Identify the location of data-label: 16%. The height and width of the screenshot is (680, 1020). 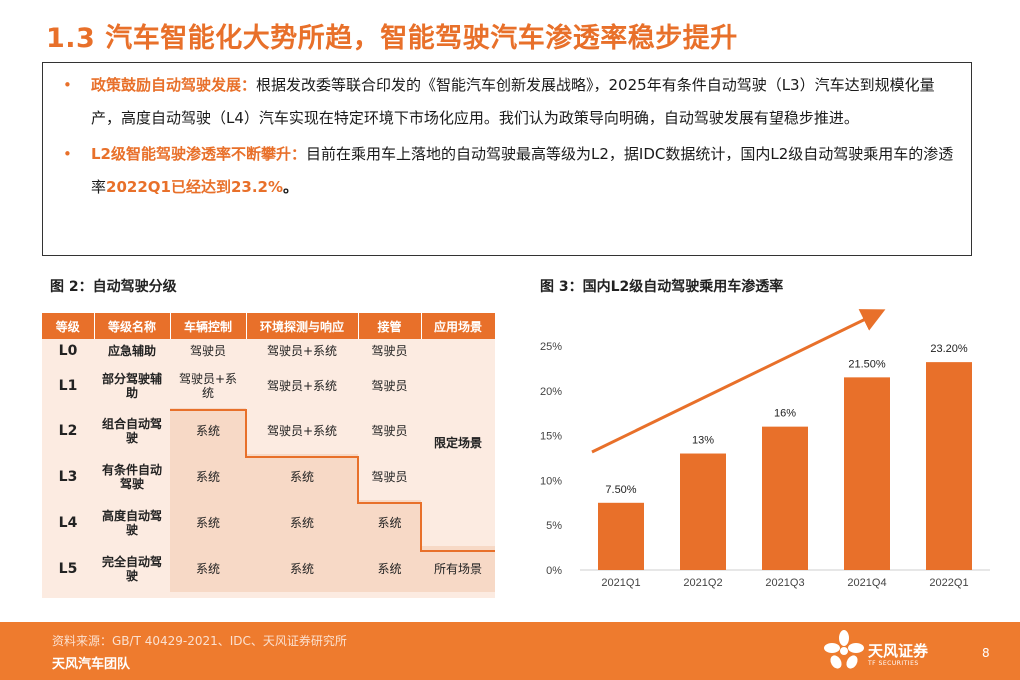
(785, 414).